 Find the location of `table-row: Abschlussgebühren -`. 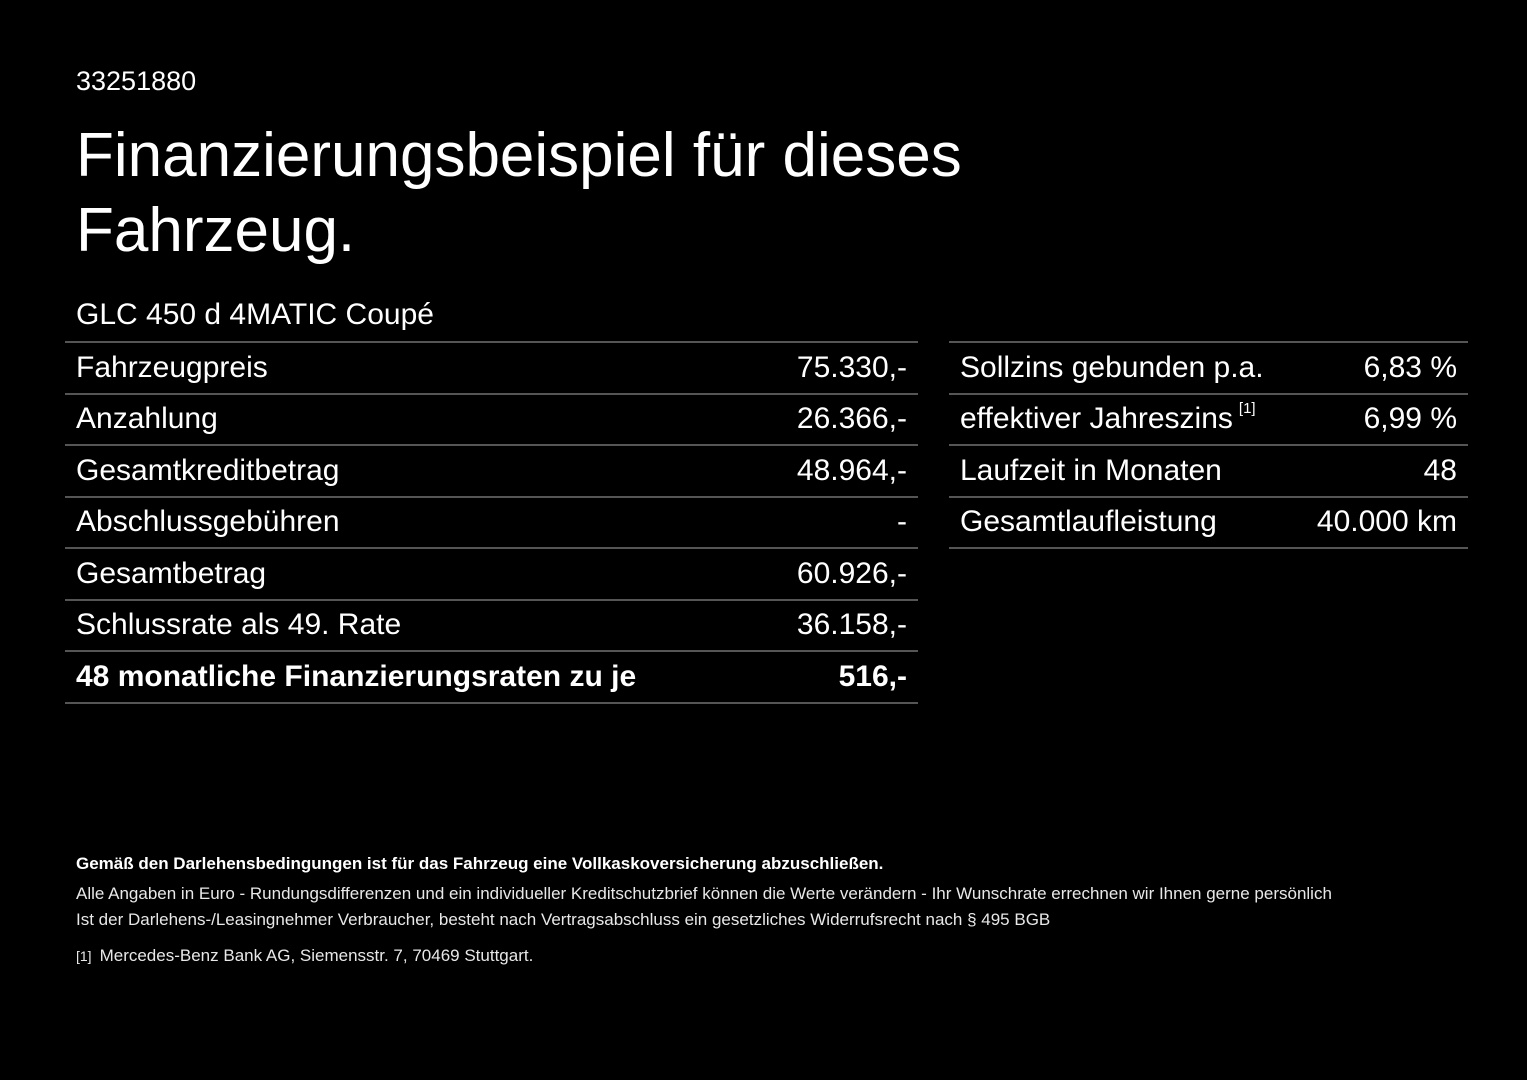

table-row: Abschlussgebühren - is located at coordinates (491, 523).